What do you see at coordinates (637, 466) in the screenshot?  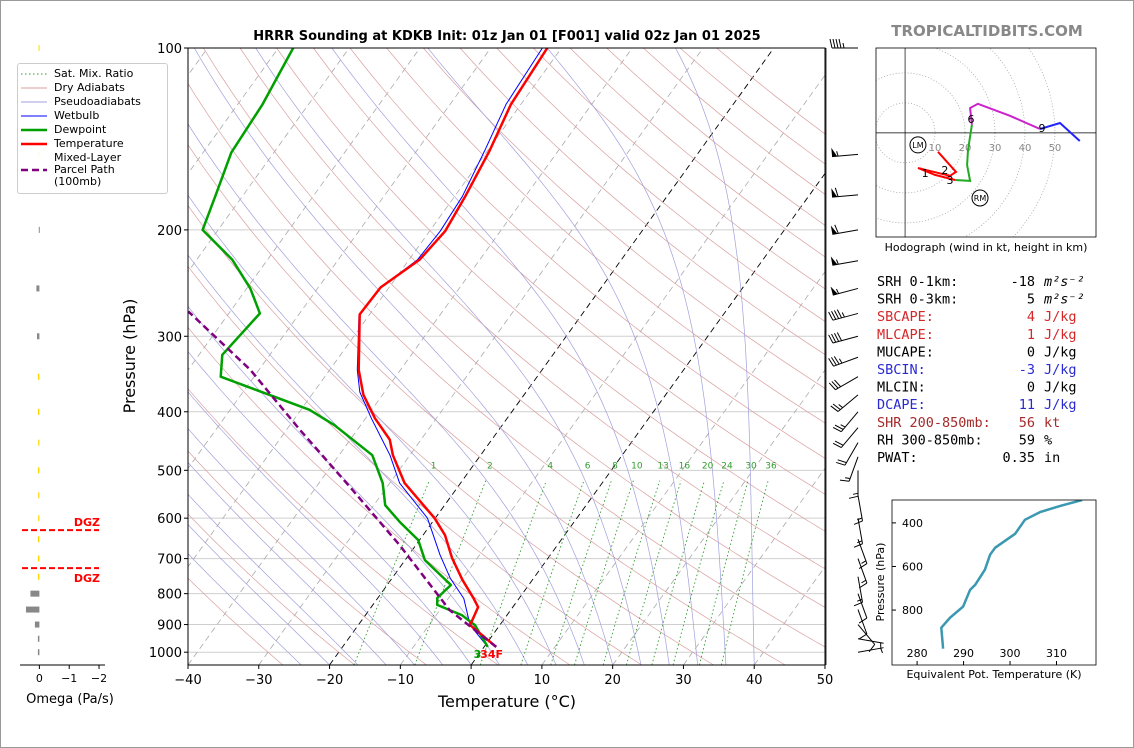 I see `mixing-ratio-label: 10` at bounding box center [637, 466].